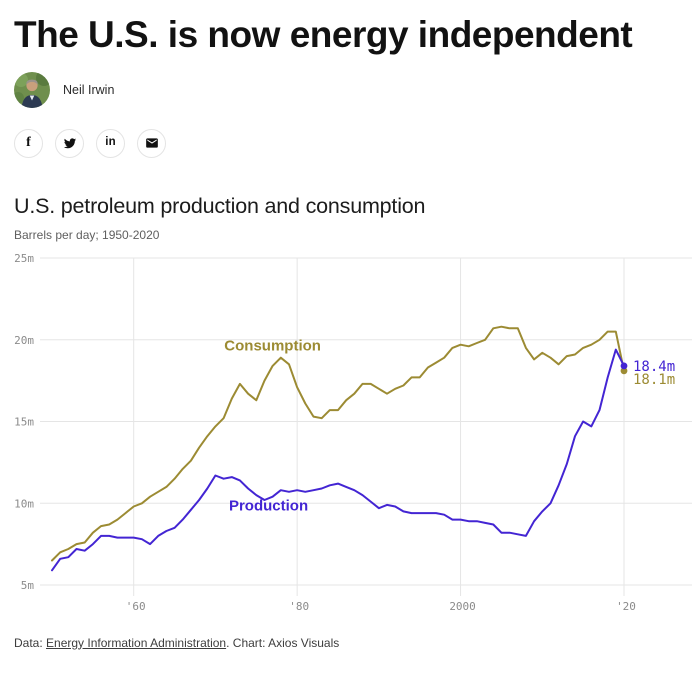 The image size is (700, 679). I want to click on y-tick-label: 25m, so click(24, 258).